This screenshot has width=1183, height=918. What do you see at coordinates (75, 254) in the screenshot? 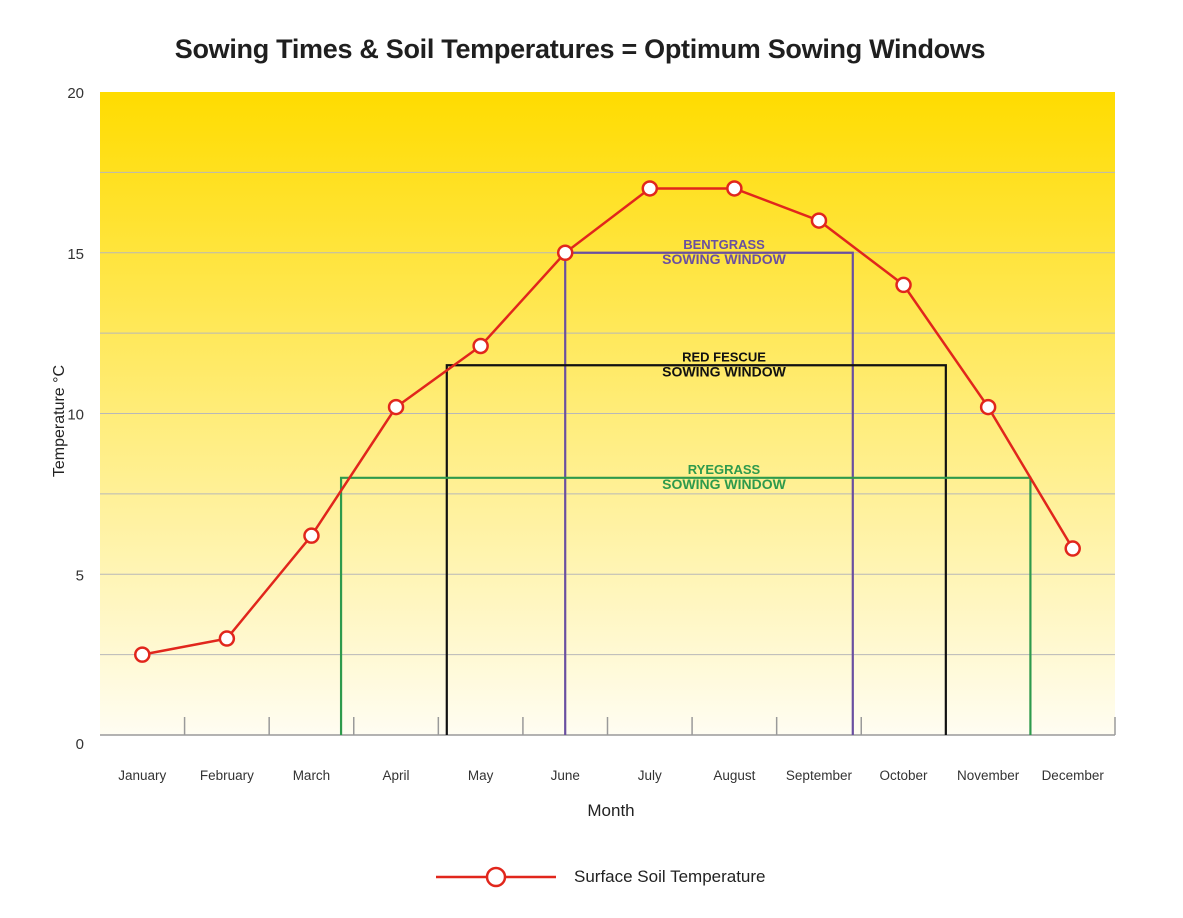
I see `y-tick-label: 15` at bounding box center [75, 254].